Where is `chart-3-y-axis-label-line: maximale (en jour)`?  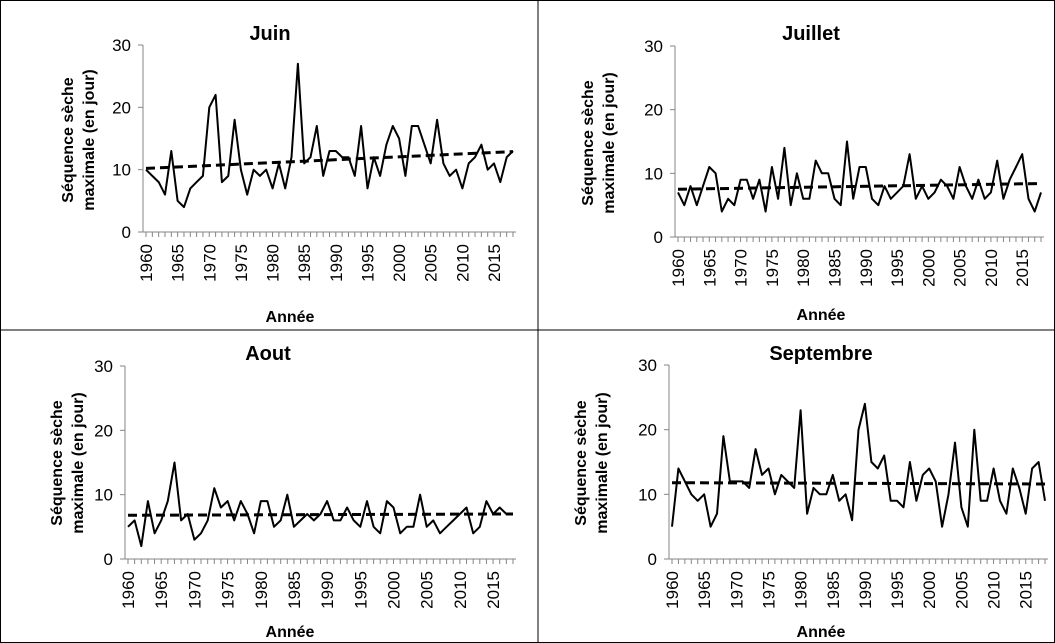
chart-3-y-axis-label-line: maximale (en jour) is located at coordinates (602, 462).